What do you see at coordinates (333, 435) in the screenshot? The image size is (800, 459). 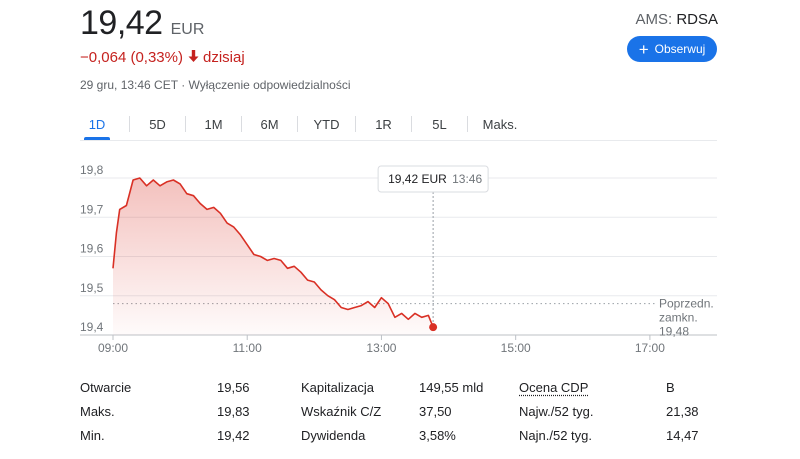 I see `stat-label-dividend: Dywidenda` at bounding box center [333, 435].